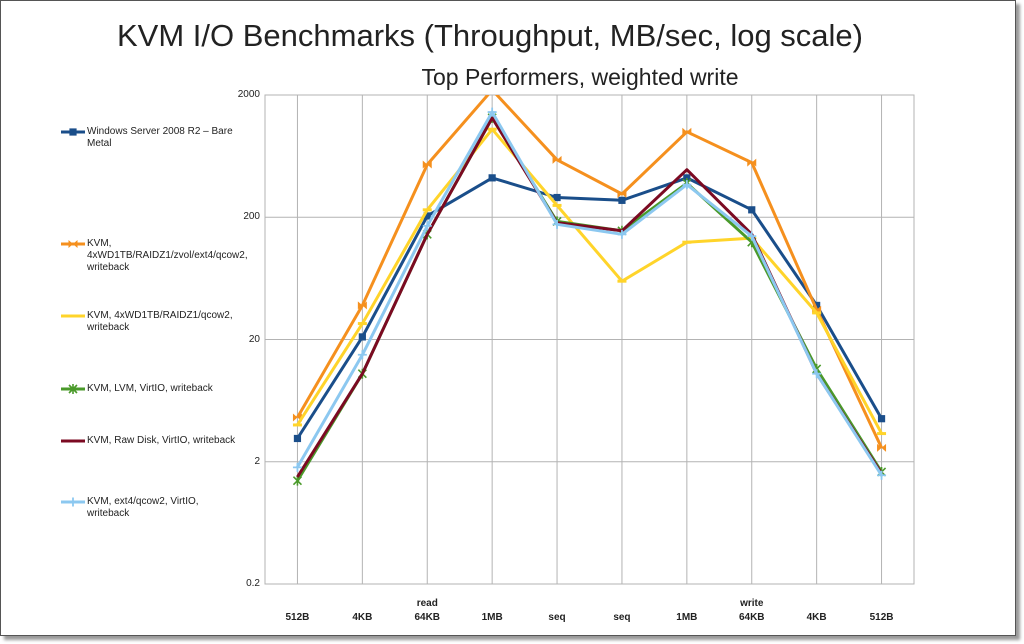  Describe the element at coordinates (150, 388) in the screenshot. I see `legend-label: KVM, LVM, VirtIO, writeback` at that location.